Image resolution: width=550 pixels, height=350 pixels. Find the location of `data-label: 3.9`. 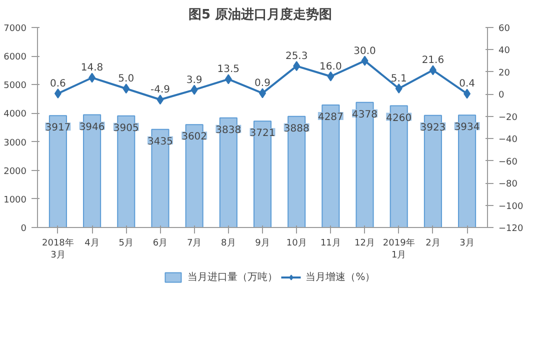

data-label: 3.9 is located at coordinates (194, 80).